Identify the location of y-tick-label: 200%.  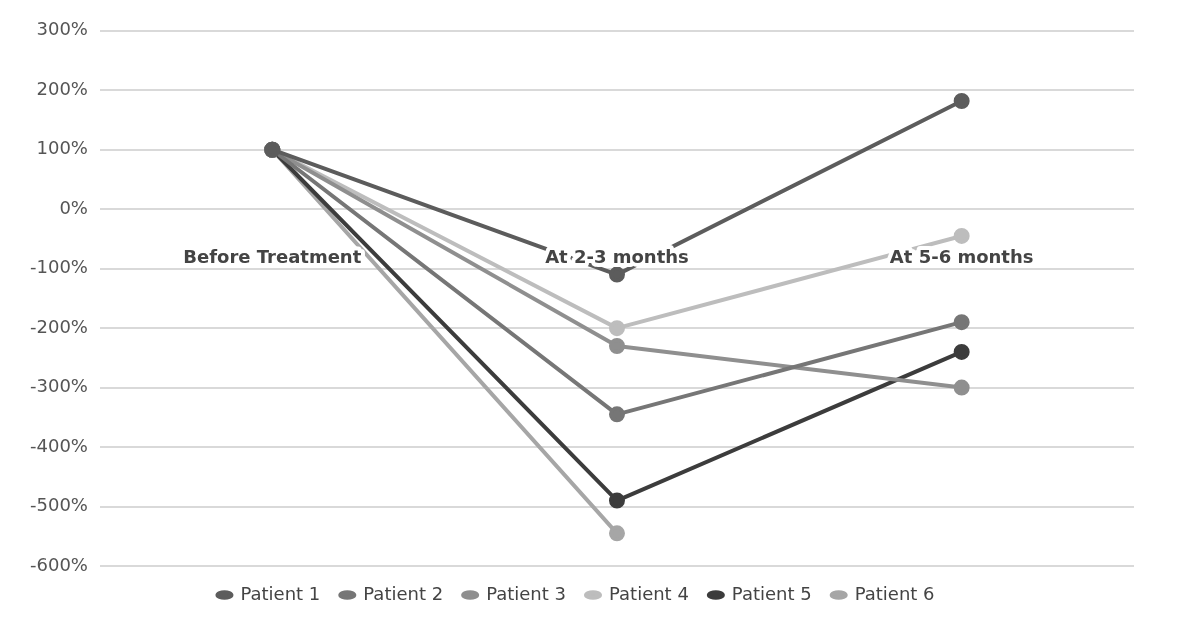
(62, 88).